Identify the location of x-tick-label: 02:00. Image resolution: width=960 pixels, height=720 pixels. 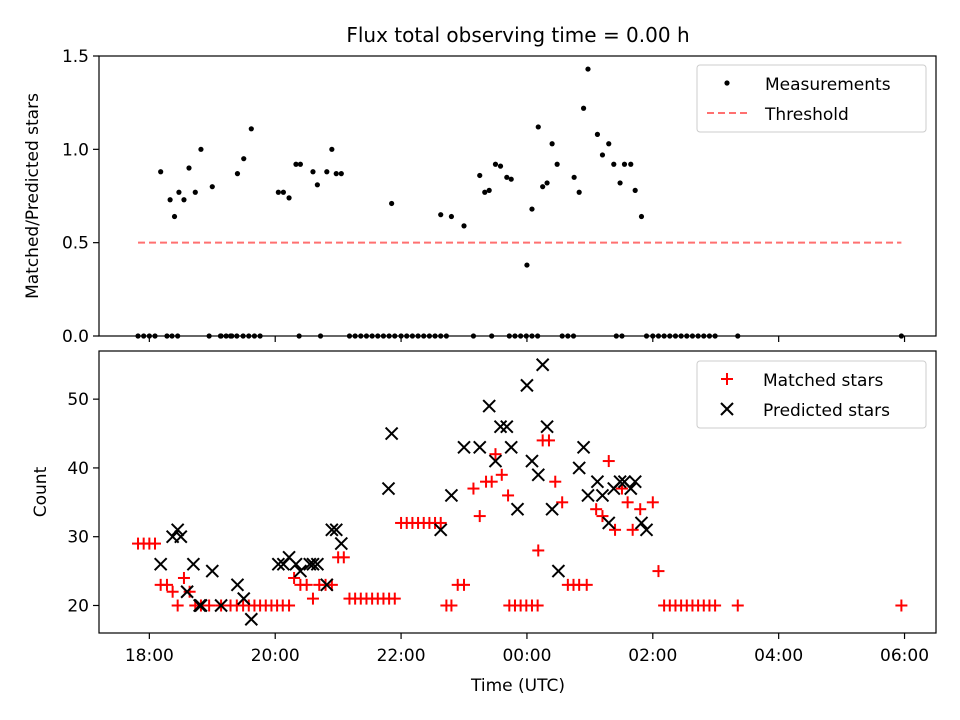
(652, 656).